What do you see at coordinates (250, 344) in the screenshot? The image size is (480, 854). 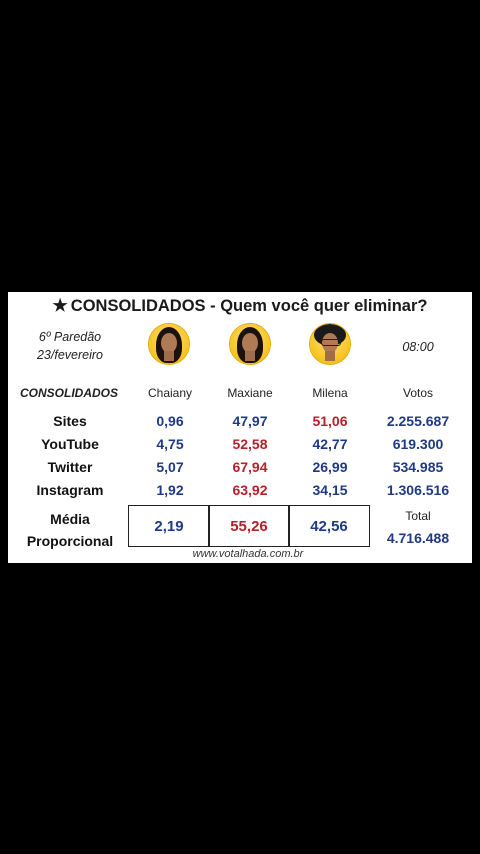 I see `avatar-maxiane` at bounding box center [250, 344].